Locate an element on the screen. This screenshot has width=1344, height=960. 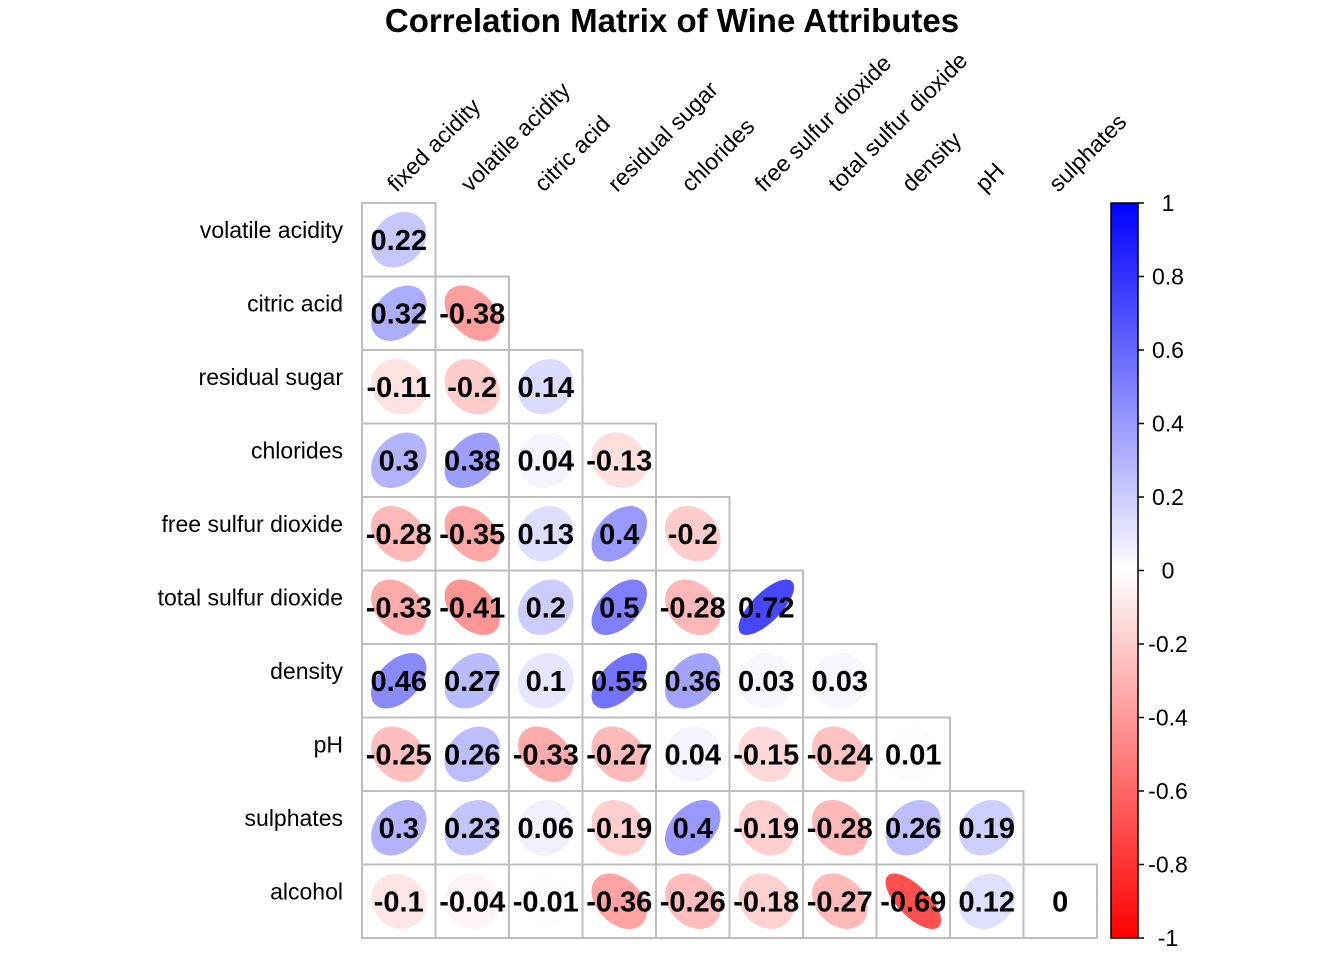
correlation-value-label: -0.15 is located at coordinates (766, 755).